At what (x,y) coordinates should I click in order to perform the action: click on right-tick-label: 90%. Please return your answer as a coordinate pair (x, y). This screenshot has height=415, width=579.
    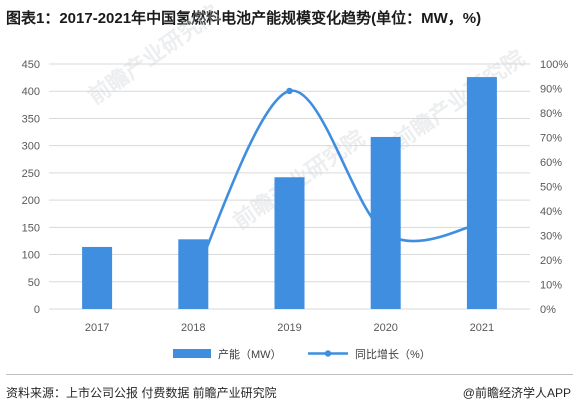
    Looking at the image, I should click on (551, 90).